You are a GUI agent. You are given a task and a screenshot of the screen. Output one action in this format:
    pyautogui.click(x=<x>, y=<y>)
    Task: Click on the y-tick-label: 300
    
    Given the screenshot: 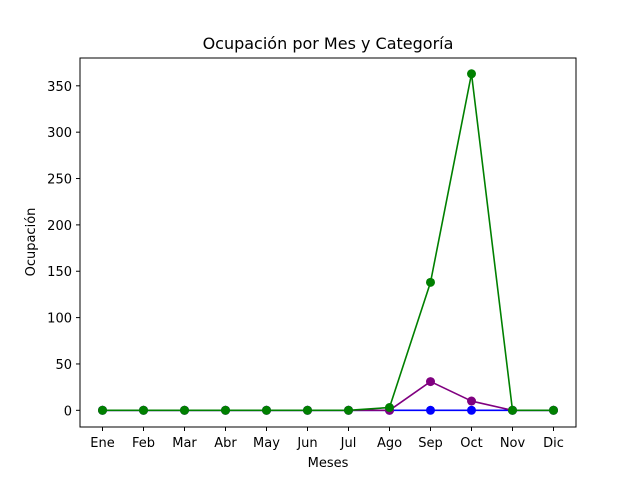 What is the action you would take?
    pyautogui.click(x=59, y=133)
    